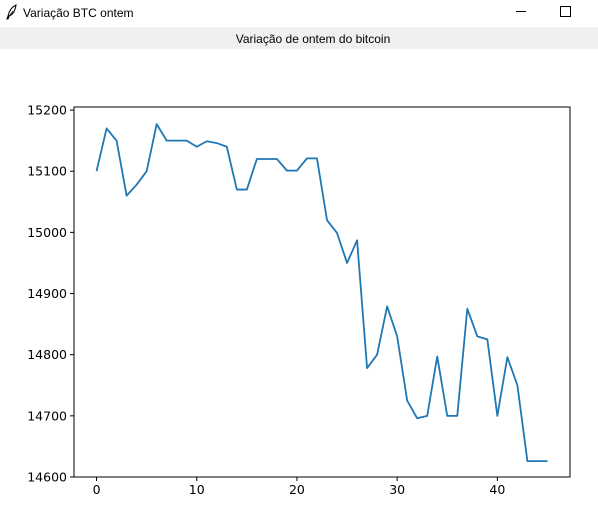  I want to click on minimize-button, so click(521, 13).